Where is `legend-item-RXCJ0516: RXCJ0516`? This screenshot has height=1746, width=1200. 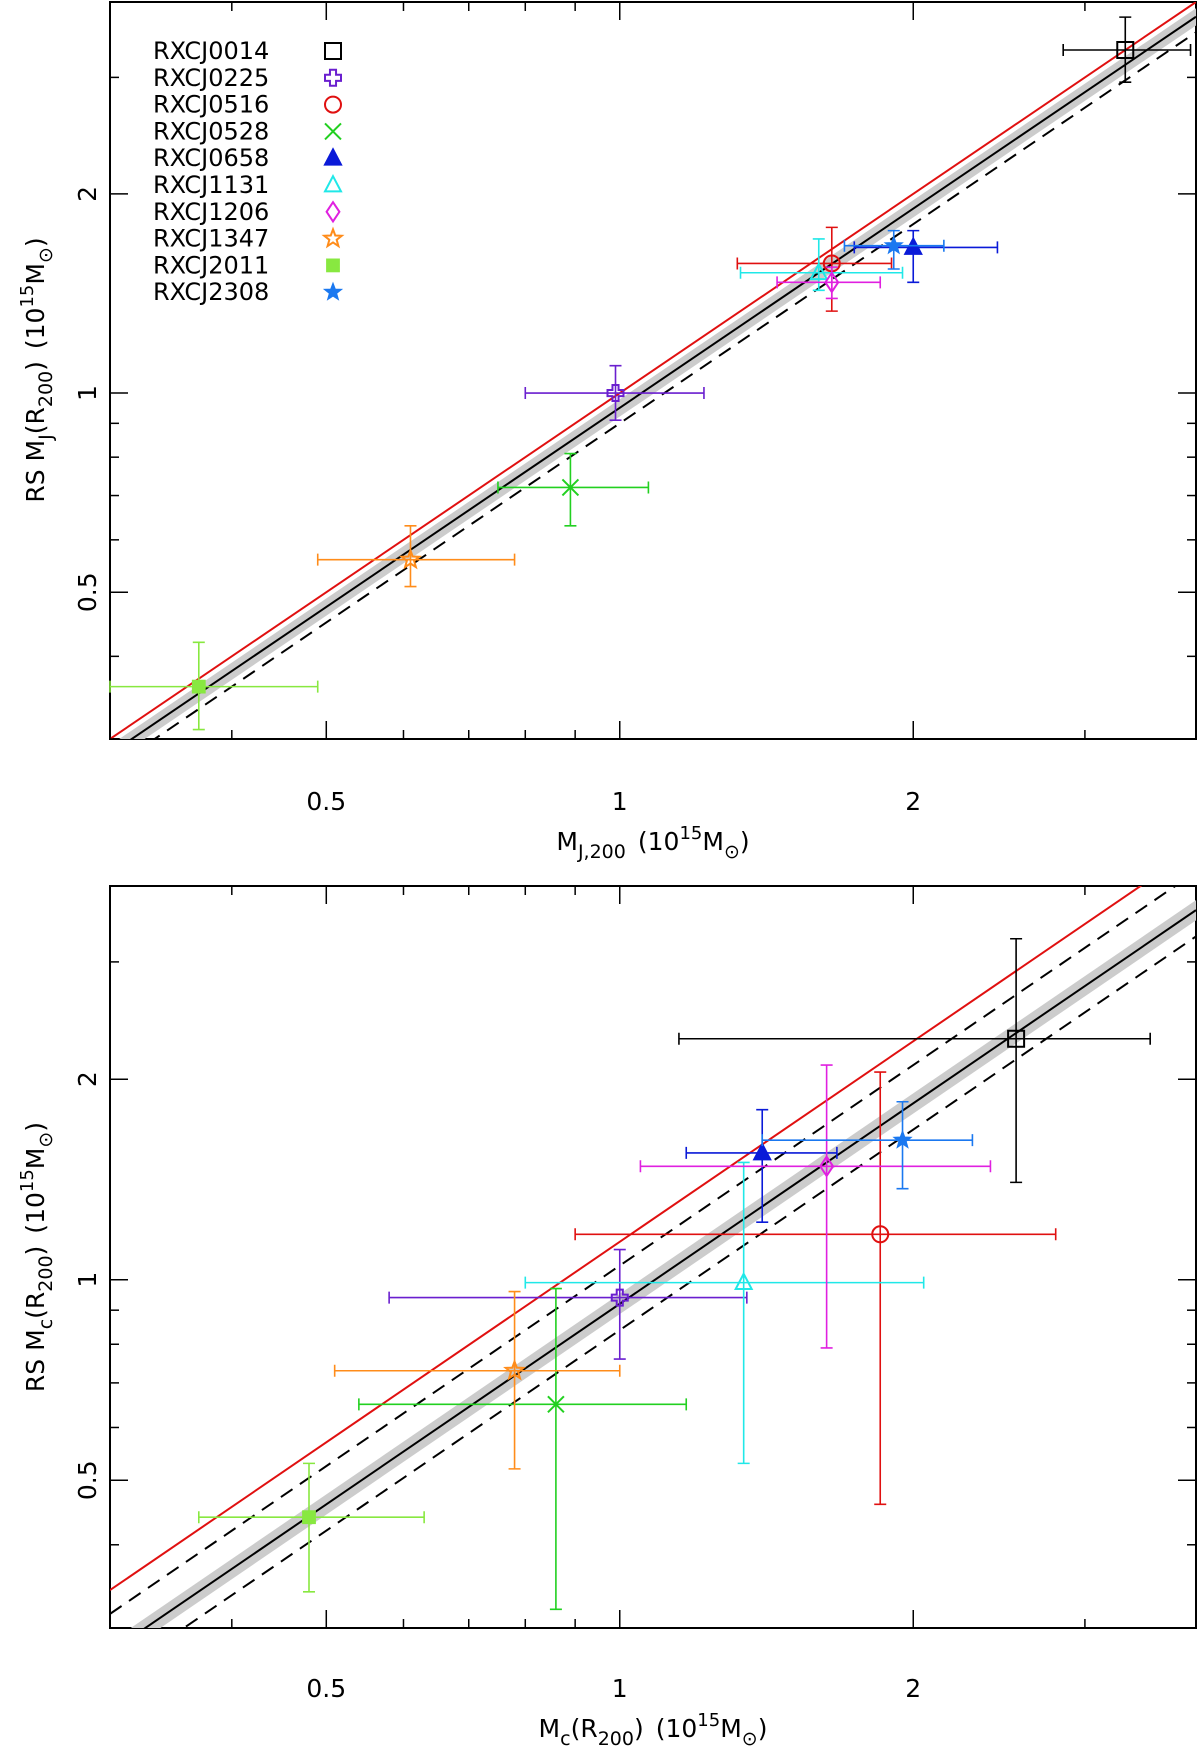 legend-item-RXCJ0516: RXCJ0516 is located at coordinates (247, 105).